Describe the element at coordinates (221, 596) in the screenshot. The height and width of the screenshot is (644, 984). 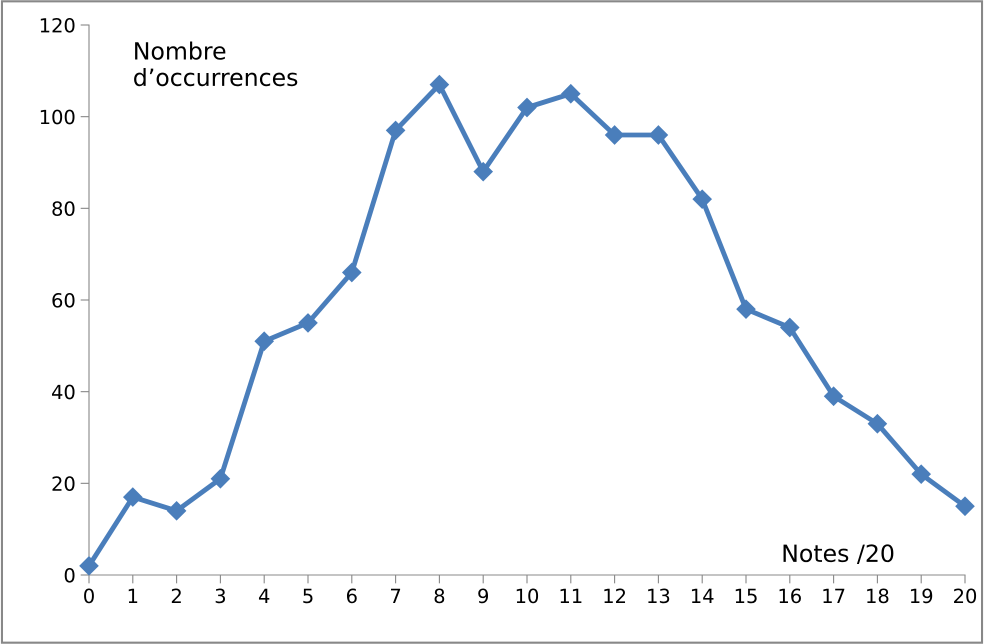
I see `x-tick-label: 3` at that location.